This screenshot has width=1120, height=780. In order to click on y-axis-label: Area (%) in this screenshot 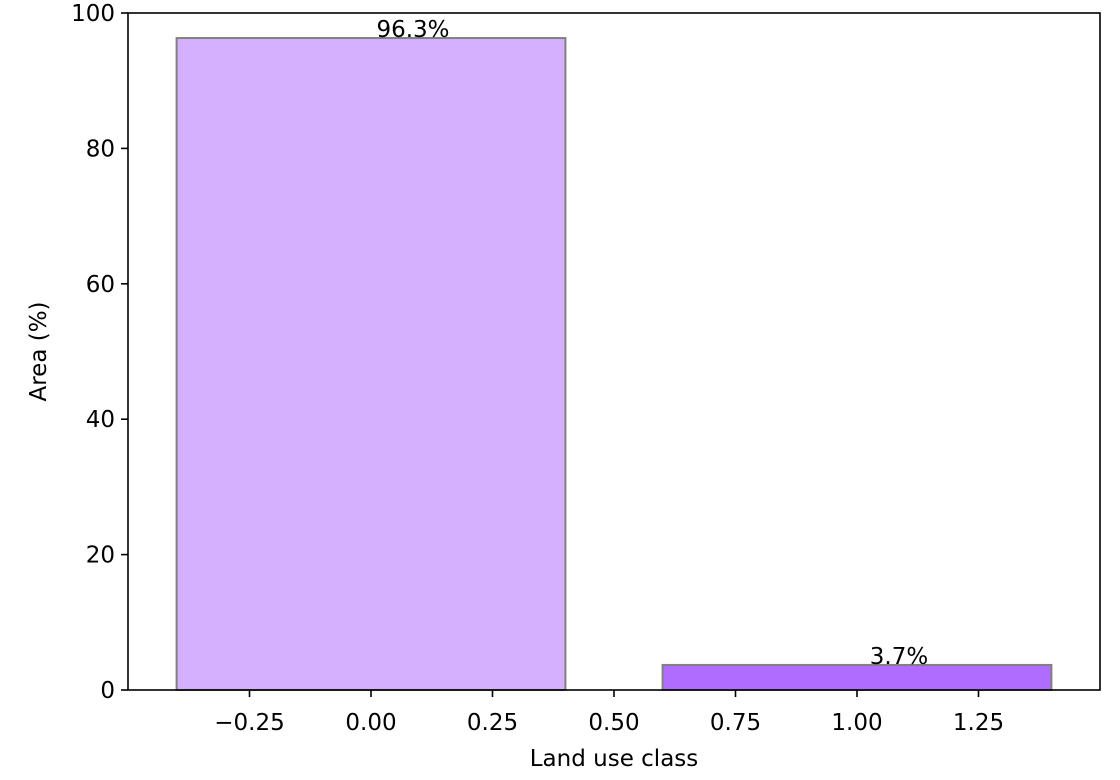, I will do `click(39, 351)`.